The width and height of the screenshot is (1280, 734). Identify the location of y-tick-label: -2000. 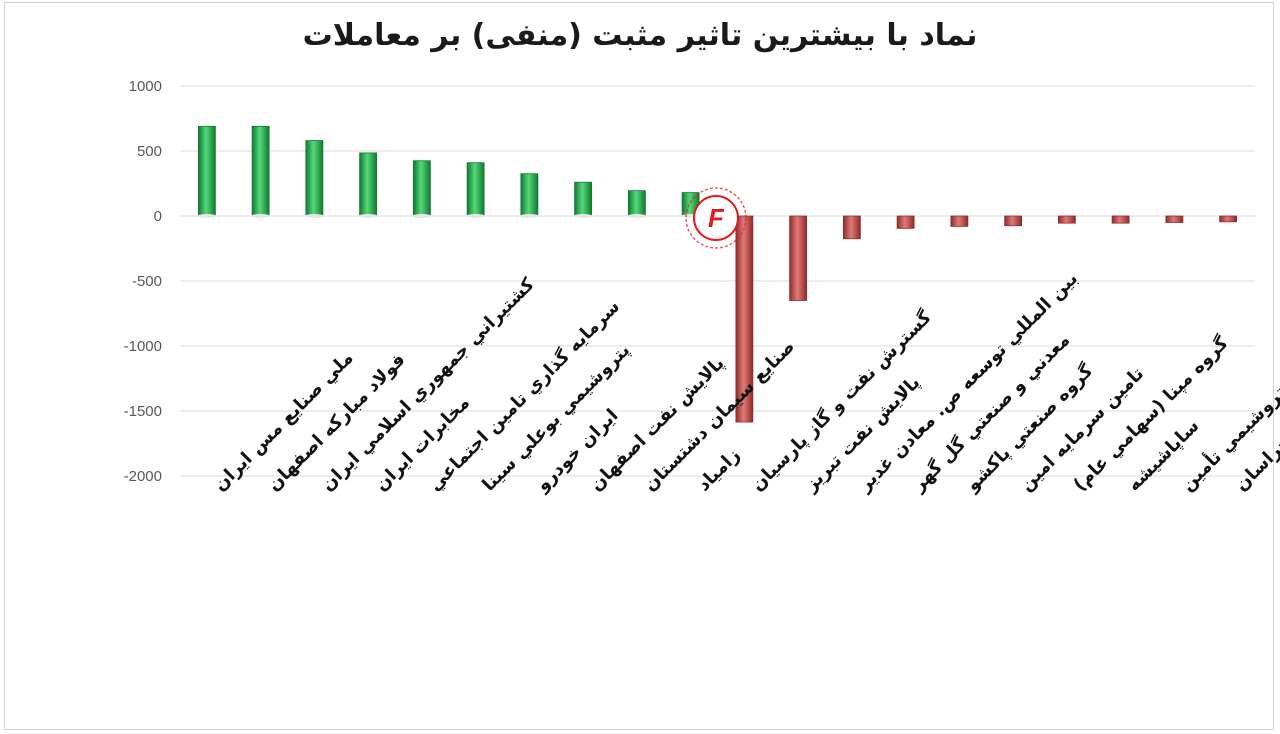
(143, 476).